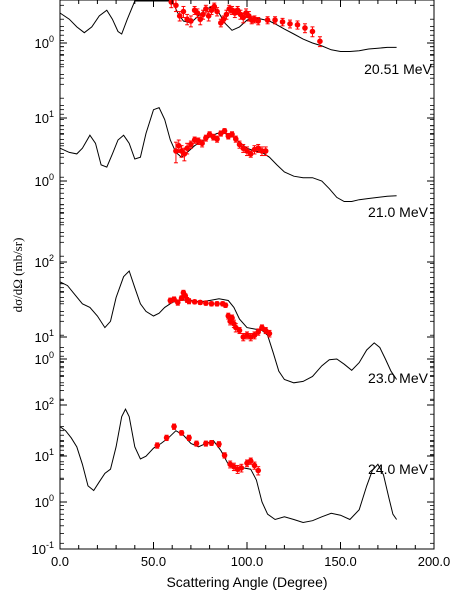 Image resolution: width=463 pixels, height=599 pixels. I want to click on x-axis-title: Scattering Angle (Degree), so click(246, 582).